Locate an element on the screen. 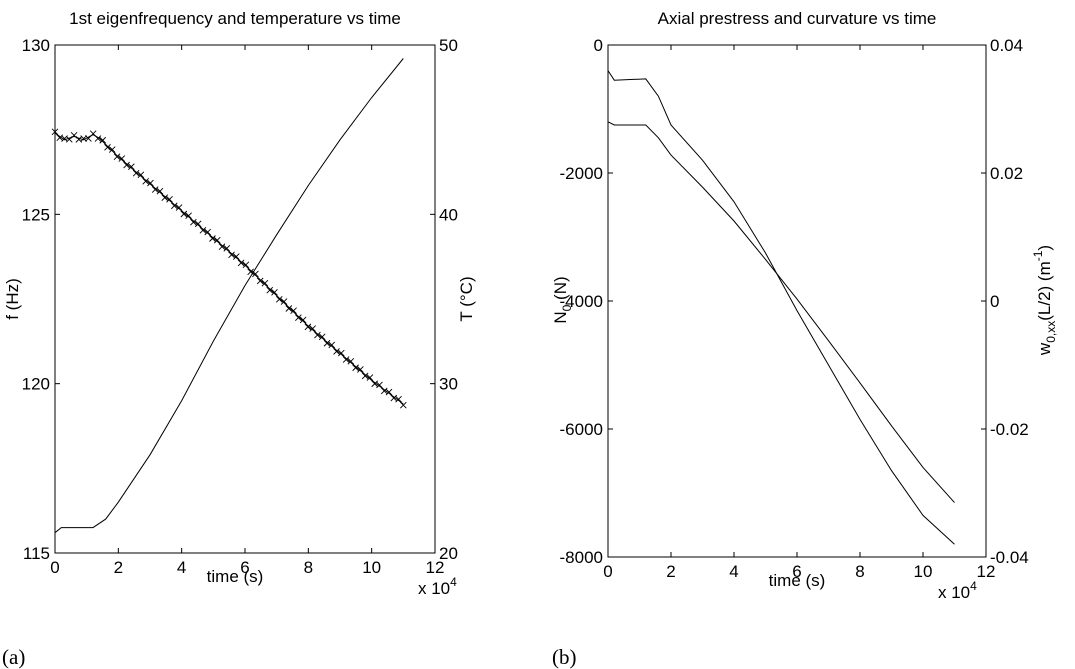 This screenshot has width=1075, height=669. left-tick-label: 120 is located at coordinates (36, 384).